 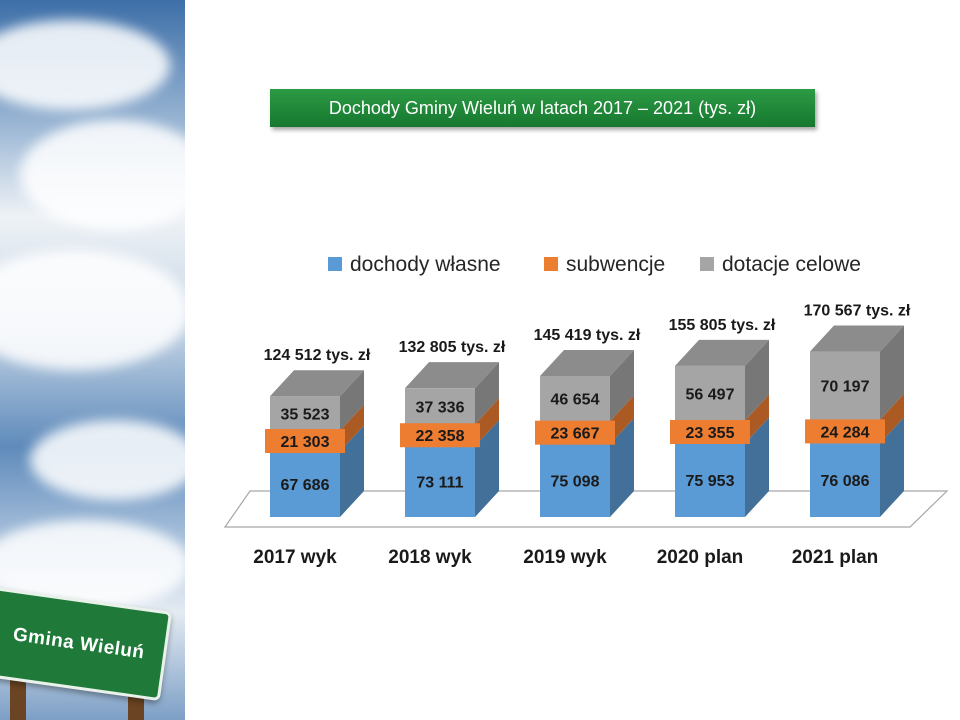 I want to click on data-label-3-3: 46 654, so click(x=575, y=400).